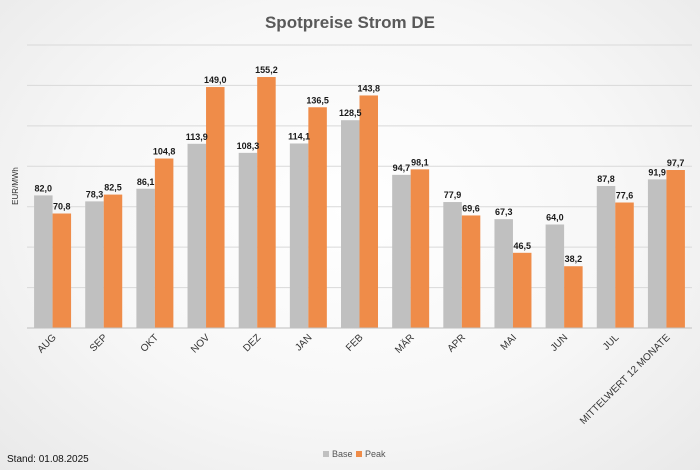  What do you see at coordinates (555, 218) in the screenshot?
I see `data-label-base-10: 64,0` at bounding box center [555, 218].